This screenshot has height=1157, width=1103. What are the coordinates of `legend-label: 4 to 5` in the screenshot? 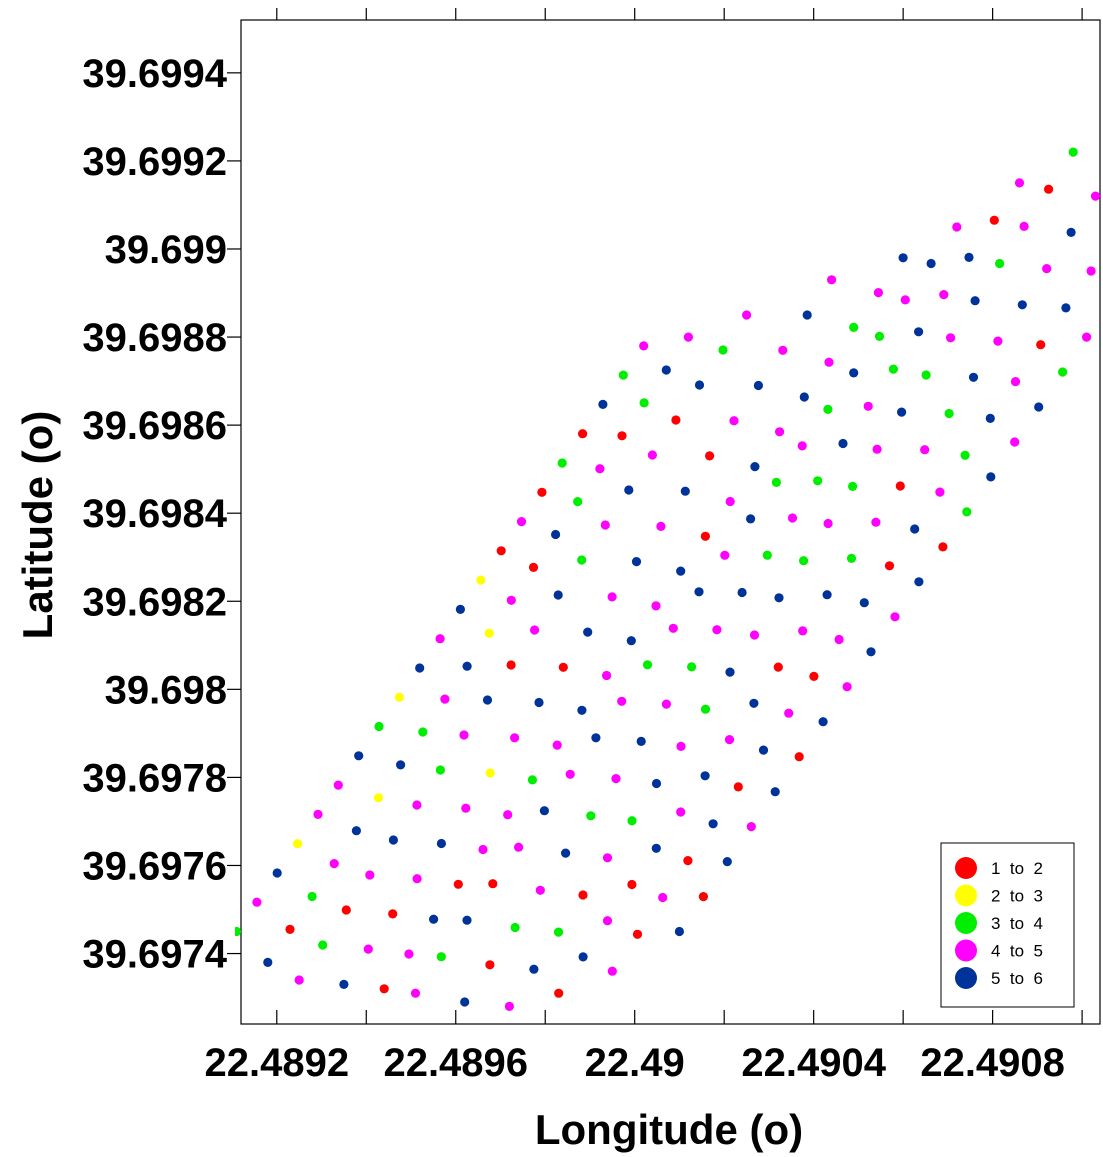 It's located at (1017, 951).